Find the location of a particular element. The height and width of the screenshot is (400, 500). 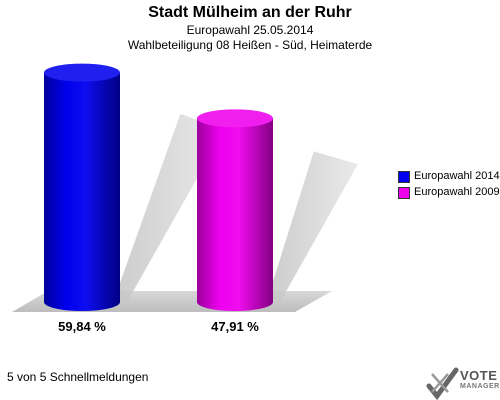

bar-top-europawahl-2014 is located at coordinates (82, 72).